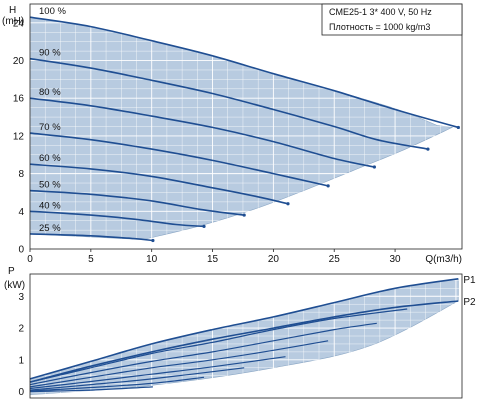 The width and height of the screenshot is (500, 400). What do you see at coordinates (443, 259) in the screenshot?
I see `head-x-axis-label: Q(m3/h)` at bounding box center [443, 259].